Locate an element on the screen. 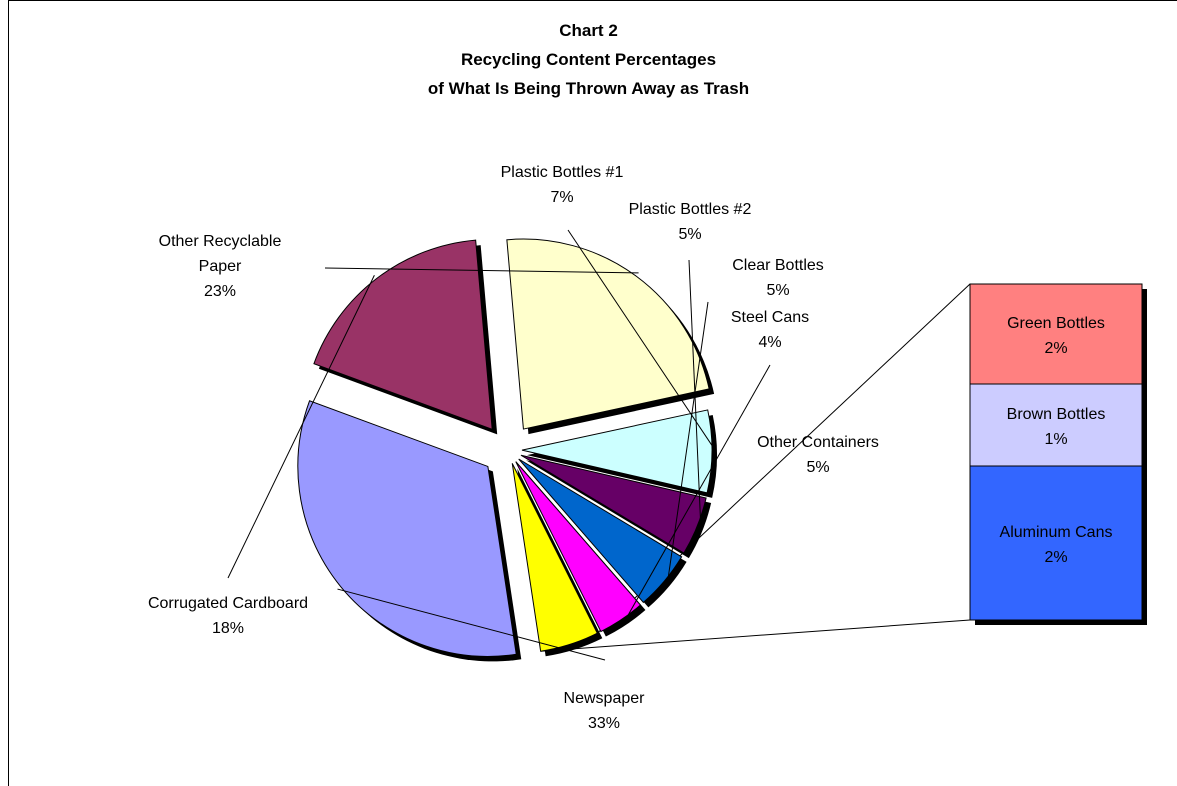 This screenshot has width=1177, height=786. leader-steel-cans is located at coordinates (697, 494).